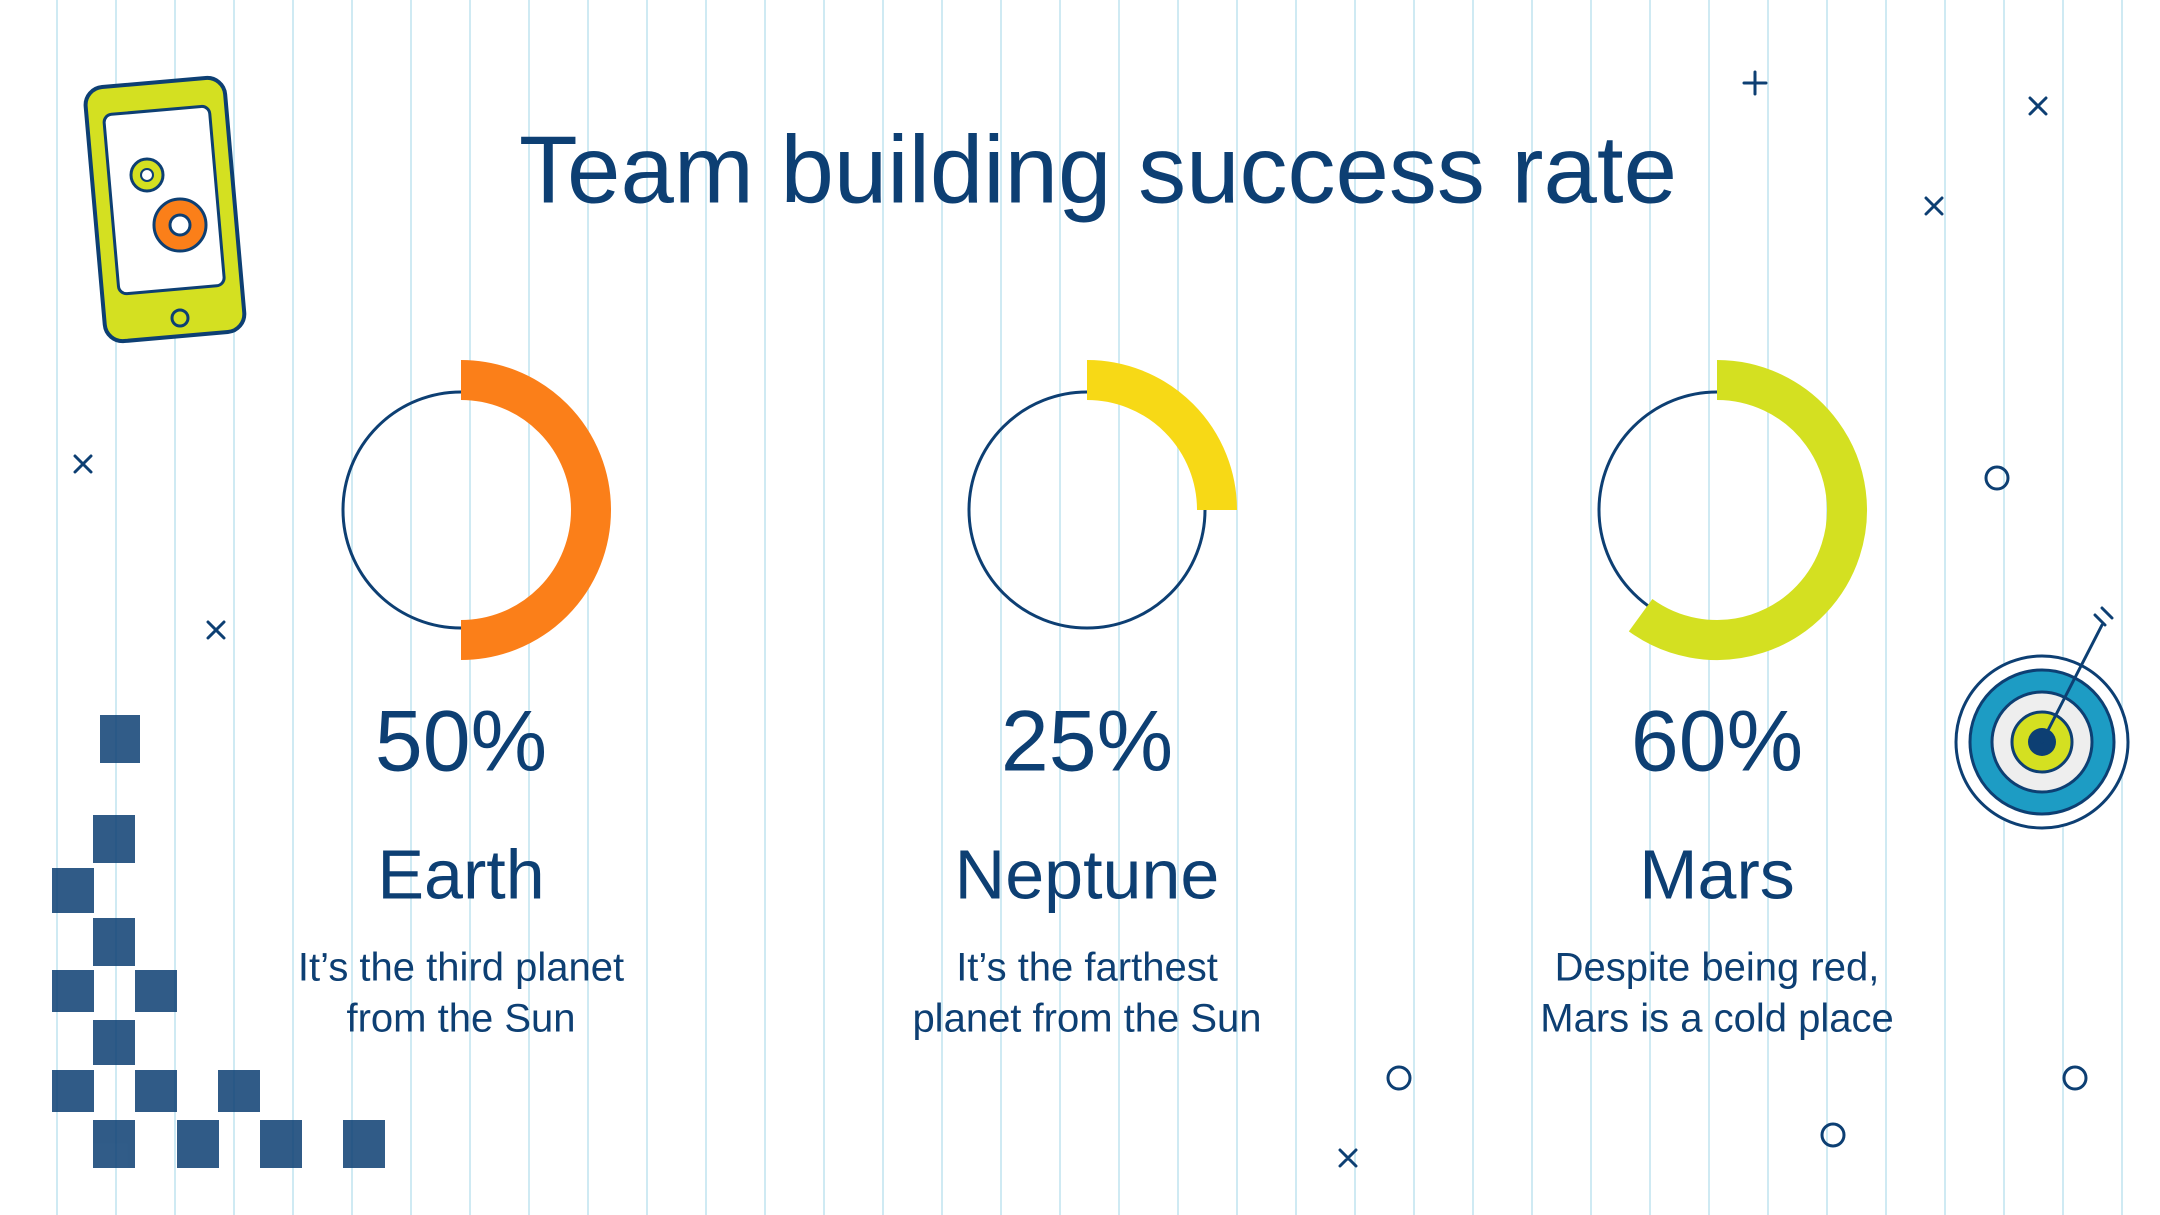 The height and width of the screenshot is (1215, 2160). What do you see at coordinates (1087, 874) in the screenshot?
I see `item-title: Neptune` at bounding box center [1087, 874].